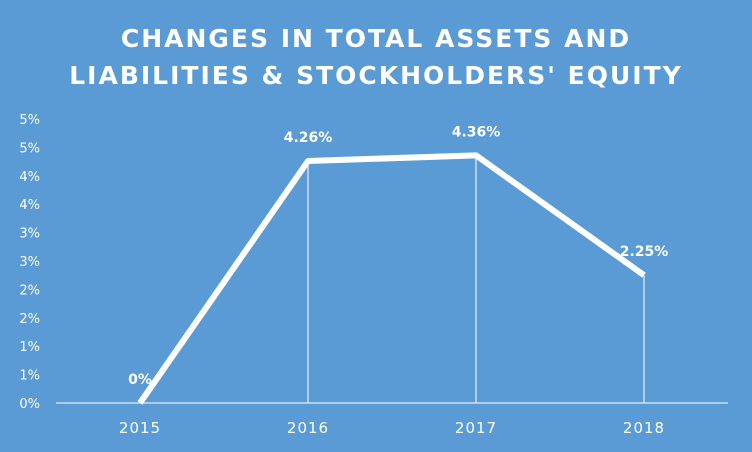  I want to click on data-label: 2.25%, so click(644, 252).